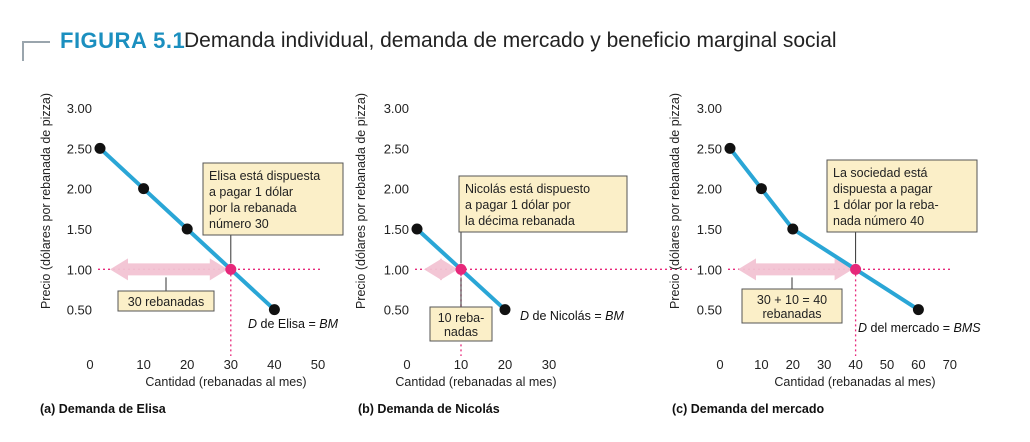 Image resolution: width=1030 pixels, height=442 pixels. What do you see at coordinates (567, 316) in the screenshot?
I see `curve-label-part: de Nicolás =` at bounding box center [567, 316].